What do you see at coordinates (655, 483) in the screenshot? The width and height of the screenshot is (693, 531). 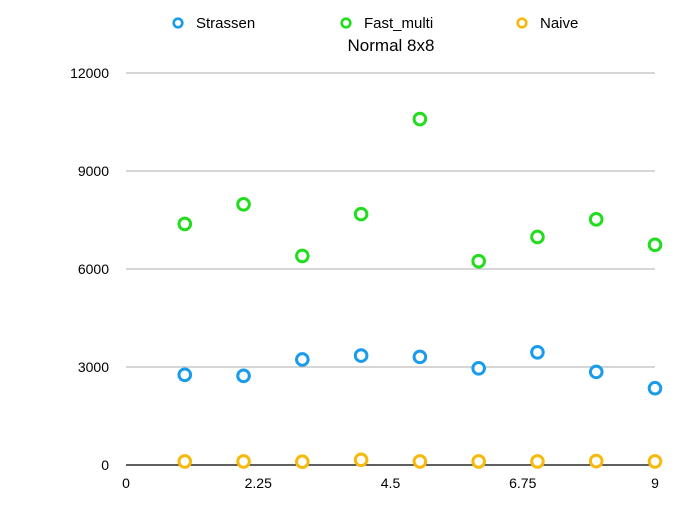 I see `x-tick-label: 9` at bounding box center [655, 483].